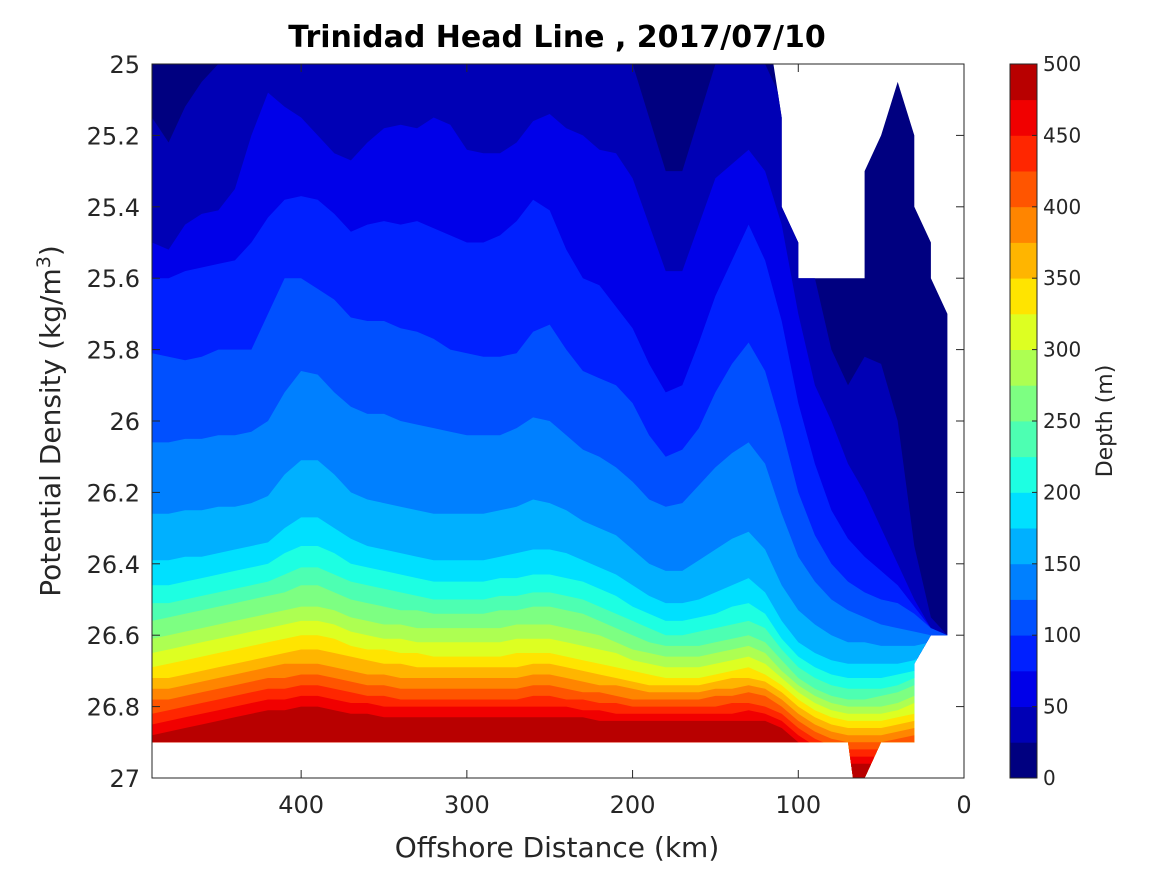 This screenshot has width=1167, height=875. What do you see at coordinates (1062, 135) in the screenshot?
I see `colorbar-tick-label: 450` at bounding box center [1062, 135].